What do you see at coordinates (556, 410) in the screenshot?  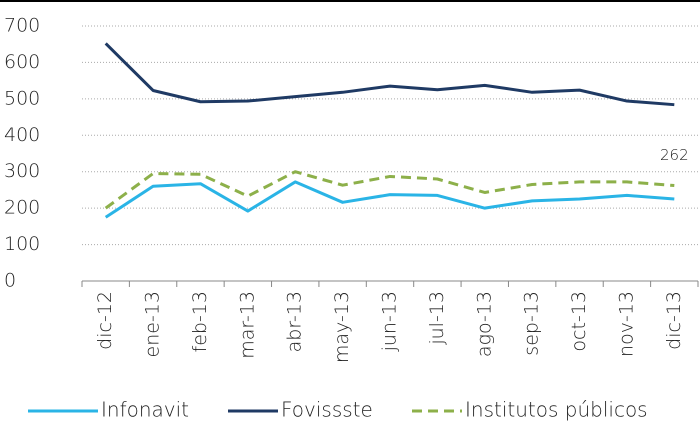 I see `legend-label: Institutos públicos` at bounding box center [556, 410].